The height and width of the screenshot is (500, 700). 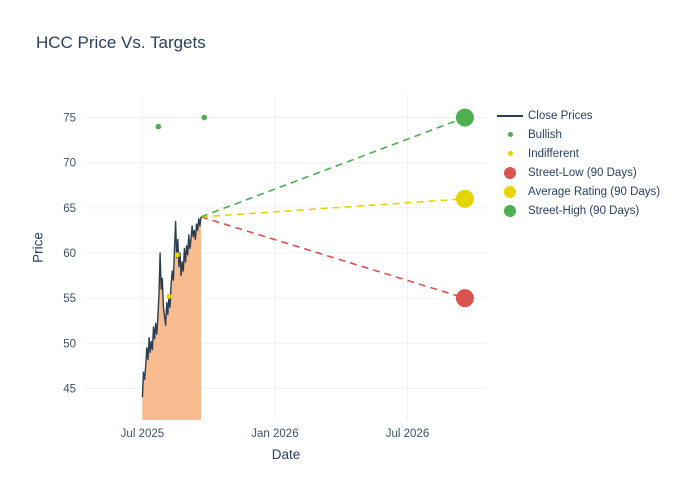 I want to click on legend-item-label: Street-Low (90 Days), so click(x=582, y=172).